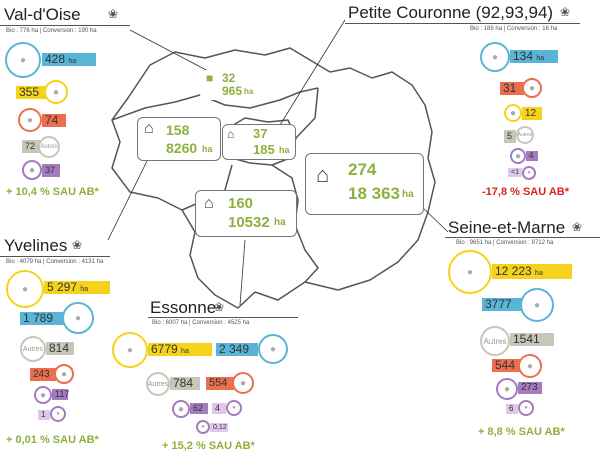 The height and width of the screenshot is (455, 600). I want to click on farms-val-doise: 32, so click(229, 78).